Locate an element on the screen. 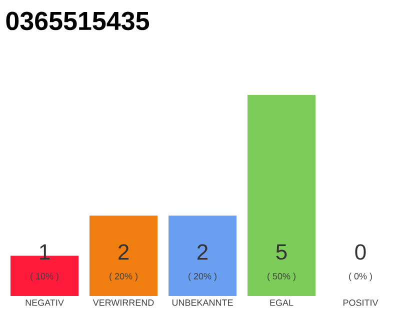  data-label: ( 0% ) is located at coordinates (360, 277).